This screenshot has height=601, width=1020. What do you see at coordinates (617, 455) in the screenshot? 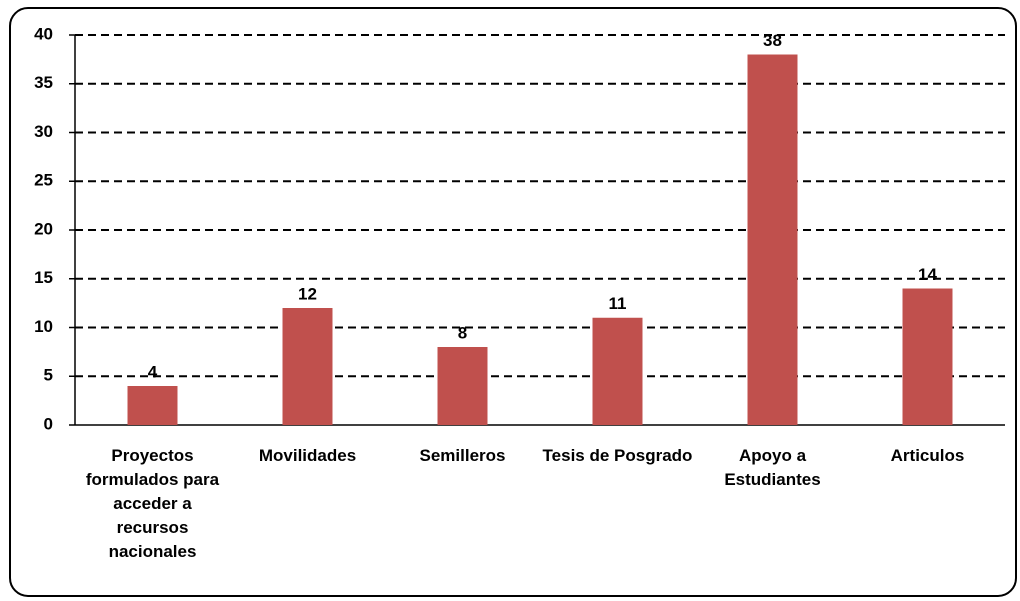
I see `x-tick-label: Tesis de Posgrado` at bounding box center [617, 455].